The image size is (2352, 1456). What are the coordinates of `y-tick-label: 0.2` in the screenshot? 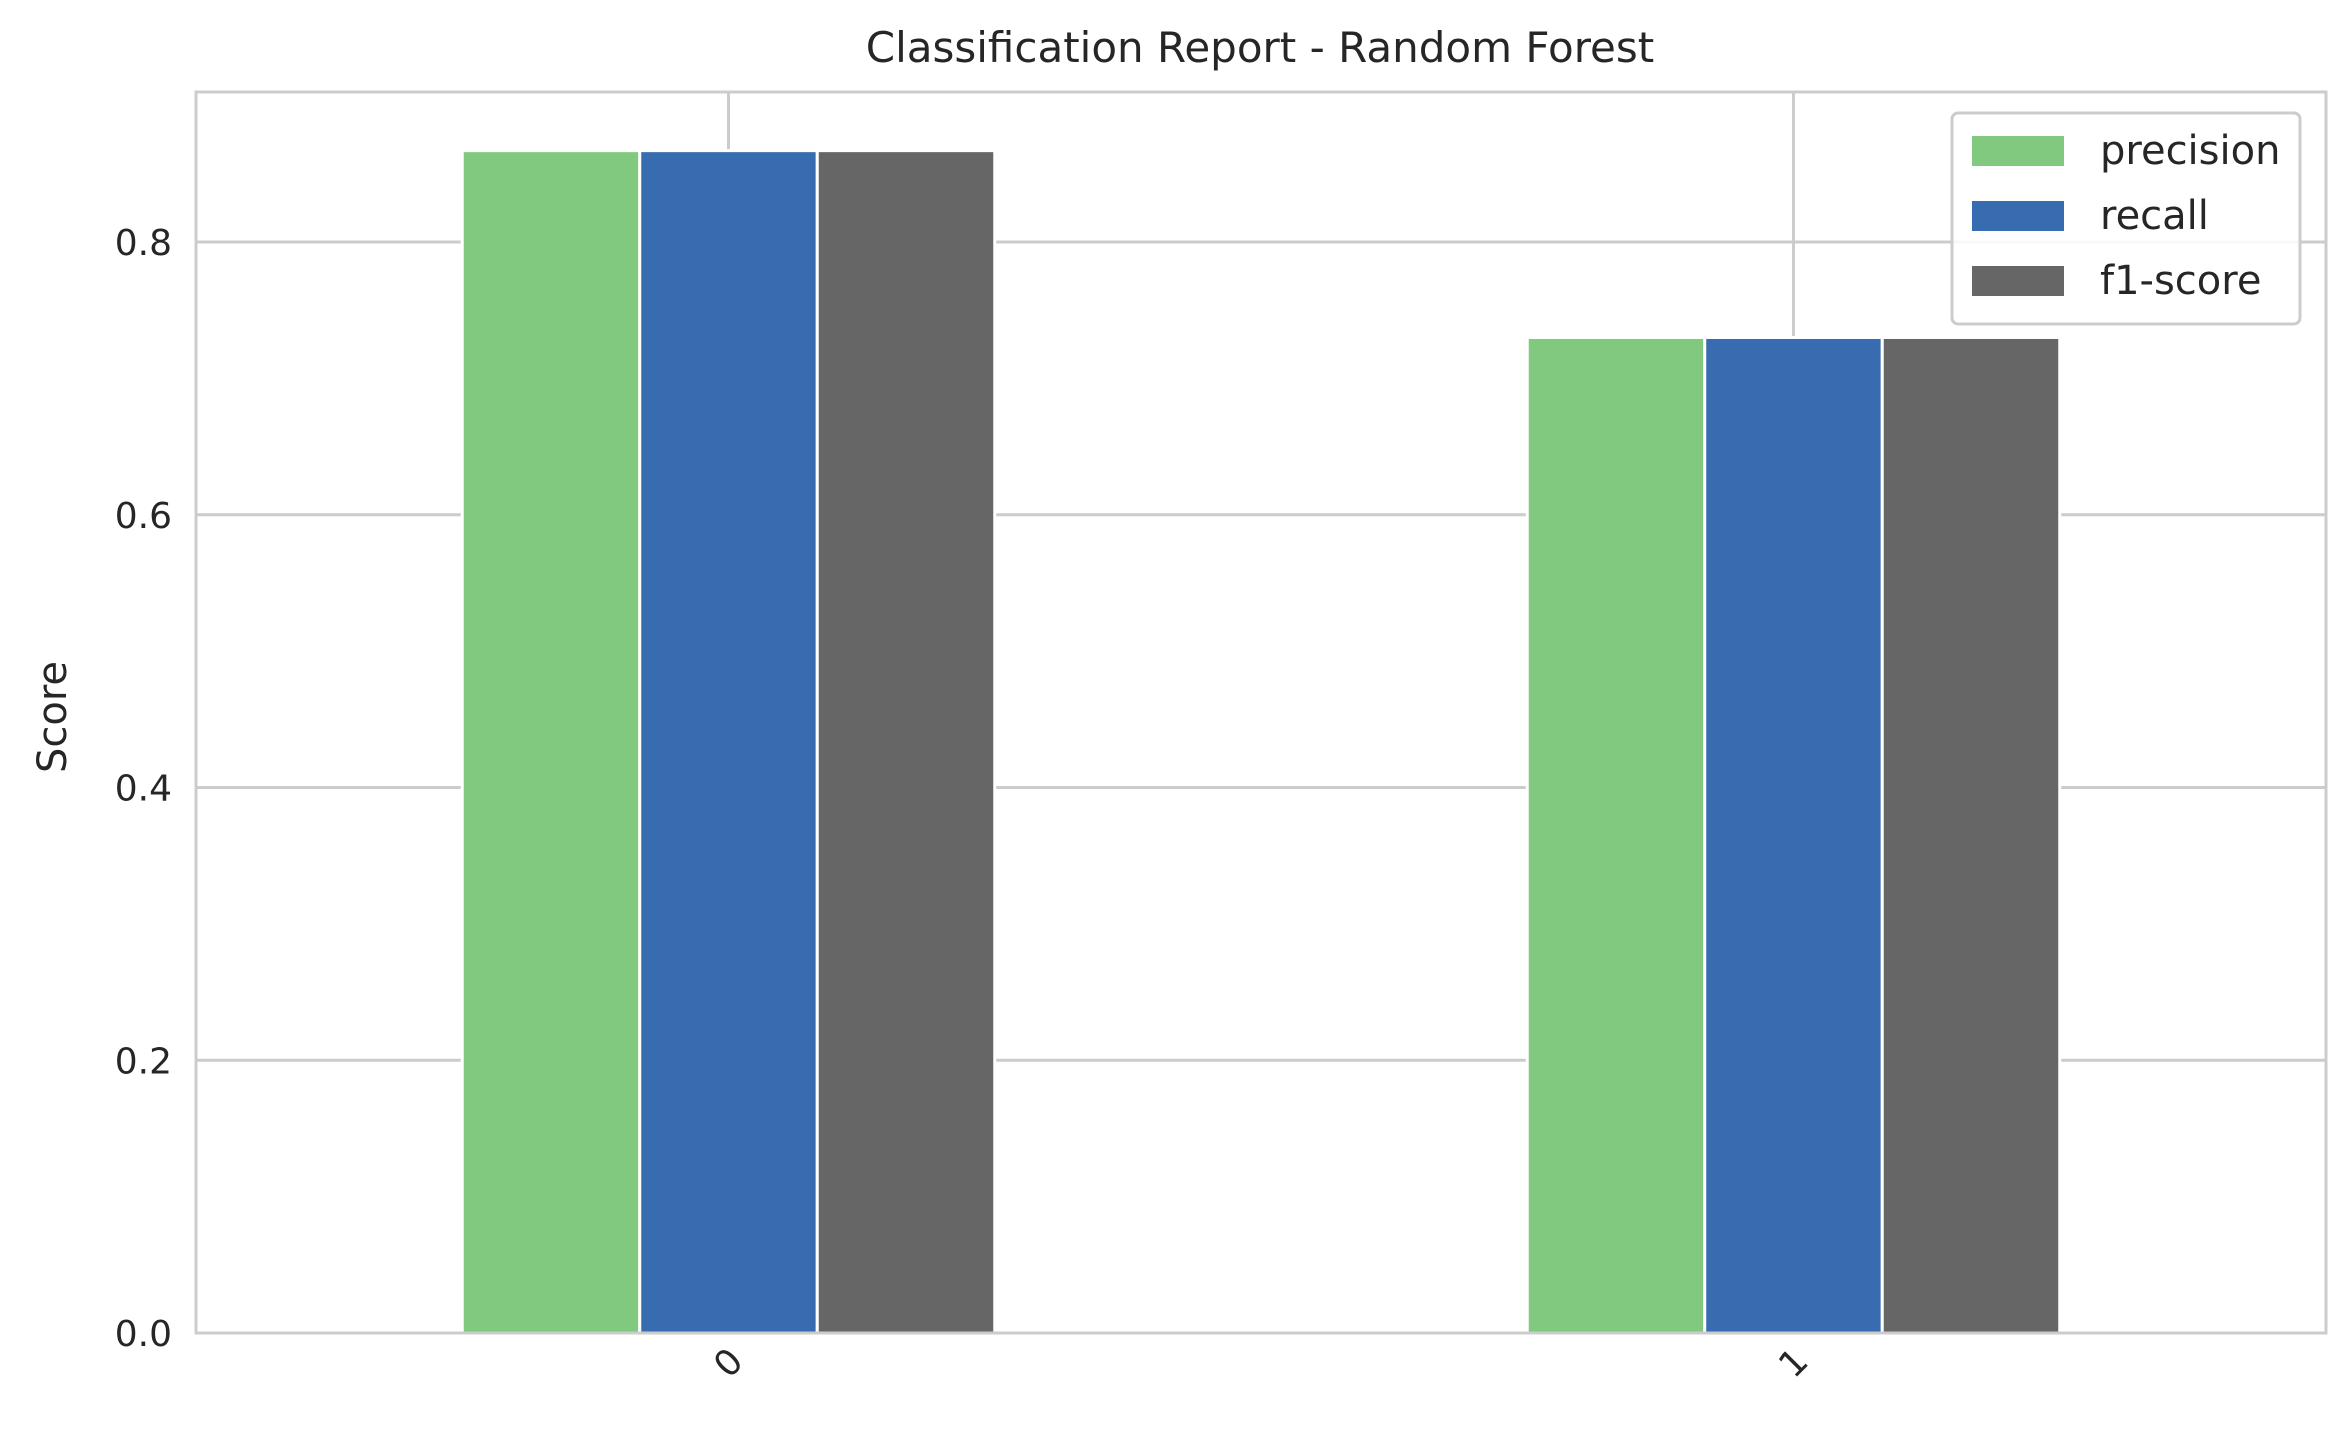 It's located at (143, 1061).